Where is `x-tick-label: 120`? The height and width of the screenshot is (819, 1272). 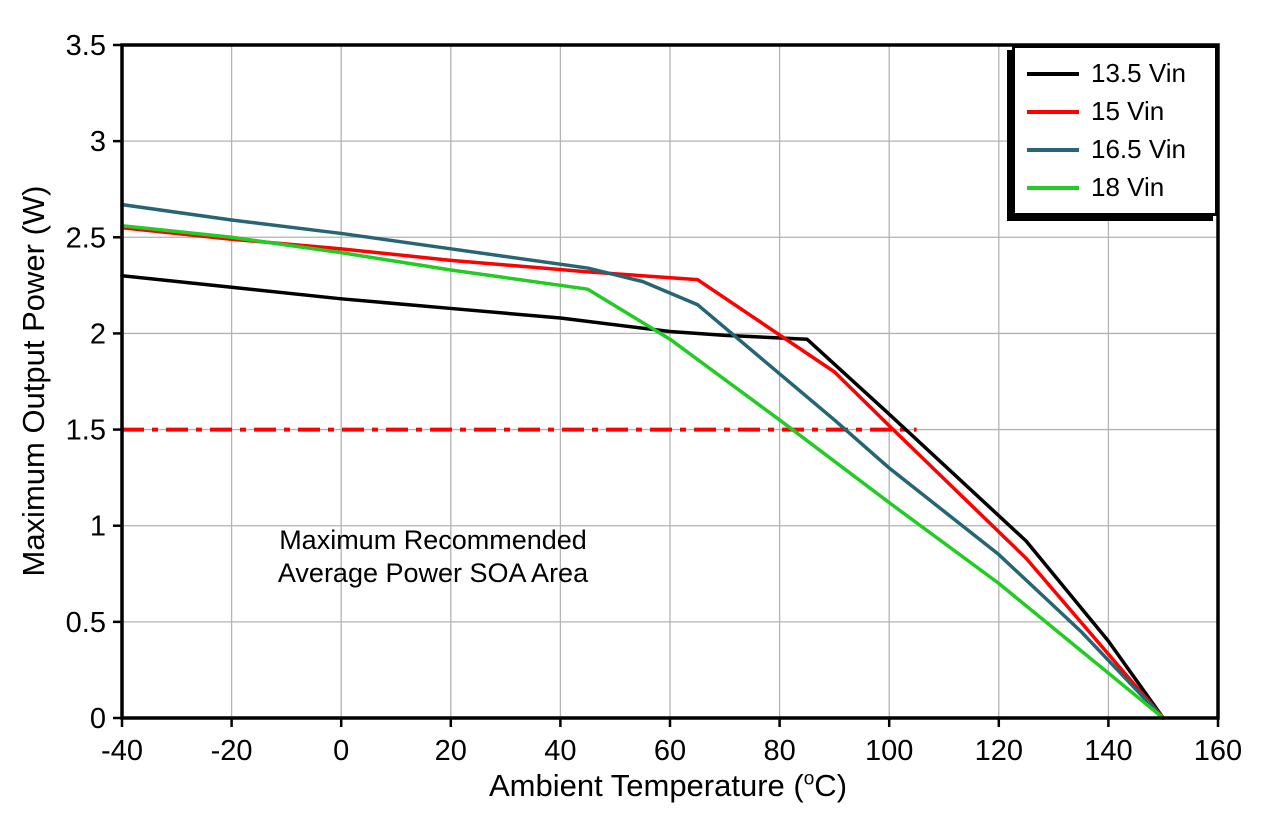 x-tick-label: 120 is located at coordinates (999, 751).